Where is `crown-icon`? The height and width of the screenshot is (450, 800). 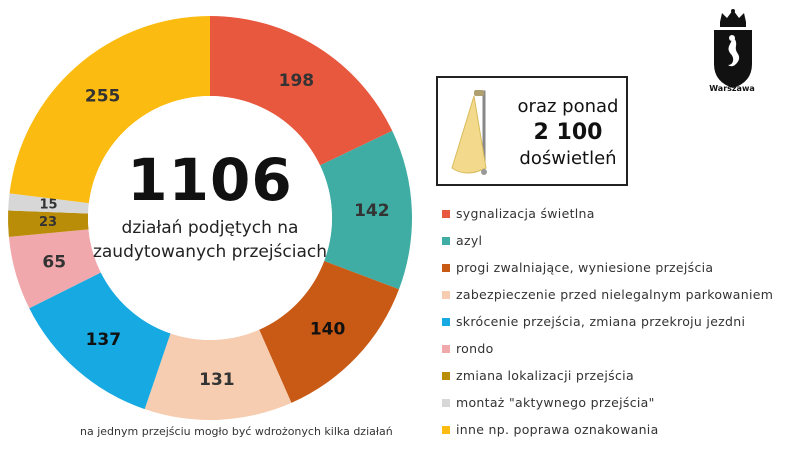
crown-icon is located at coordinates (733, 18).